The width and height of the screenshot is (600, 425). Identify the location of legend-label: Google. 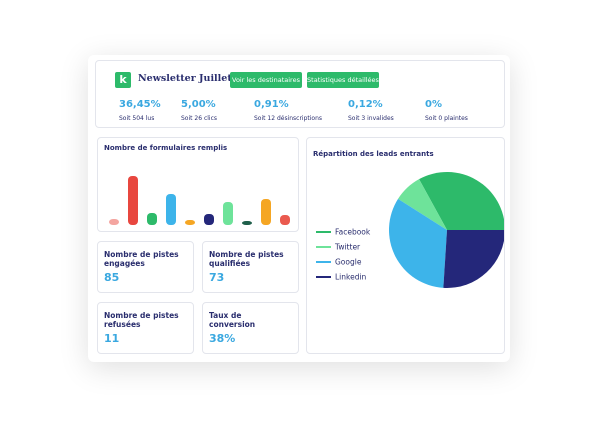
(348, 262).